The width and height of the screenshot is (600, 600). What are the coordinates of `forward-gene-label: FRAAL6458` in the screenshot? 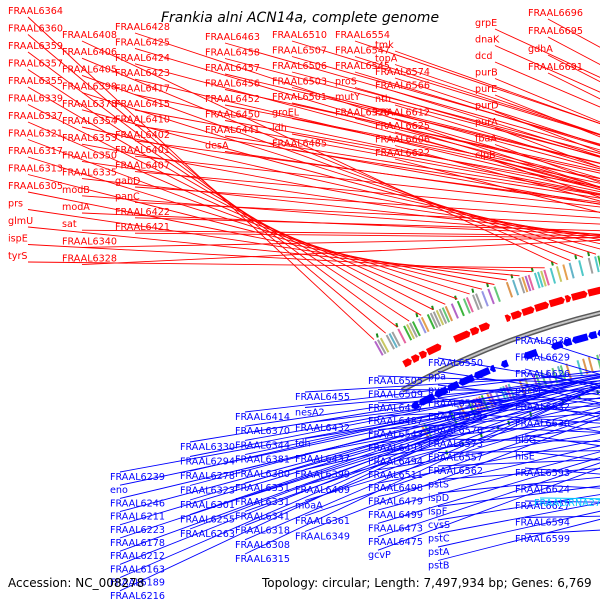 It's located at (232, 53).